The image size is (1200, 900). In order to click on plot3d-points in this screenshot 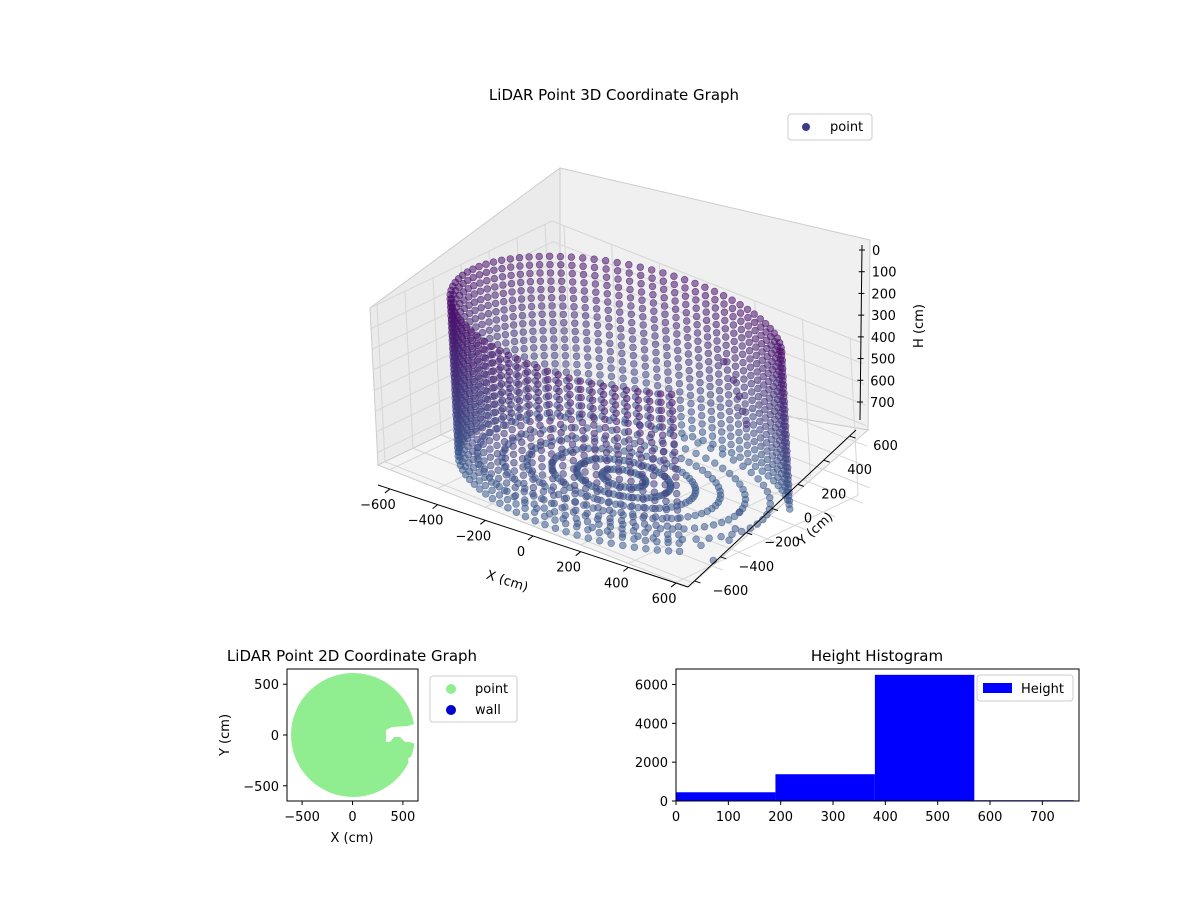, I will do `click(620, 408)`.